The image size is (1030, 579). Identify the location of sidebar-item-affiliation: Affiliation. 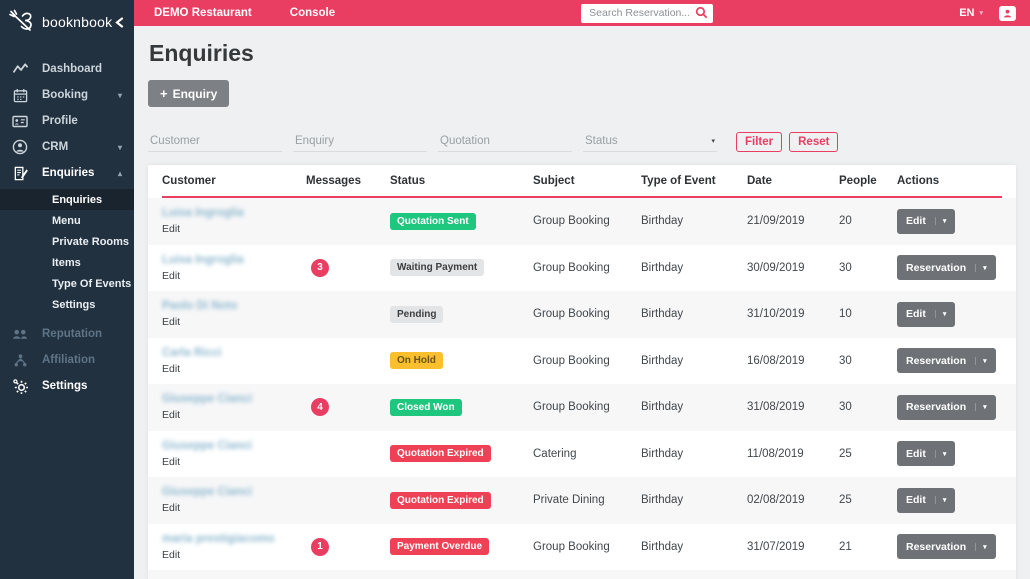
(67, 360).